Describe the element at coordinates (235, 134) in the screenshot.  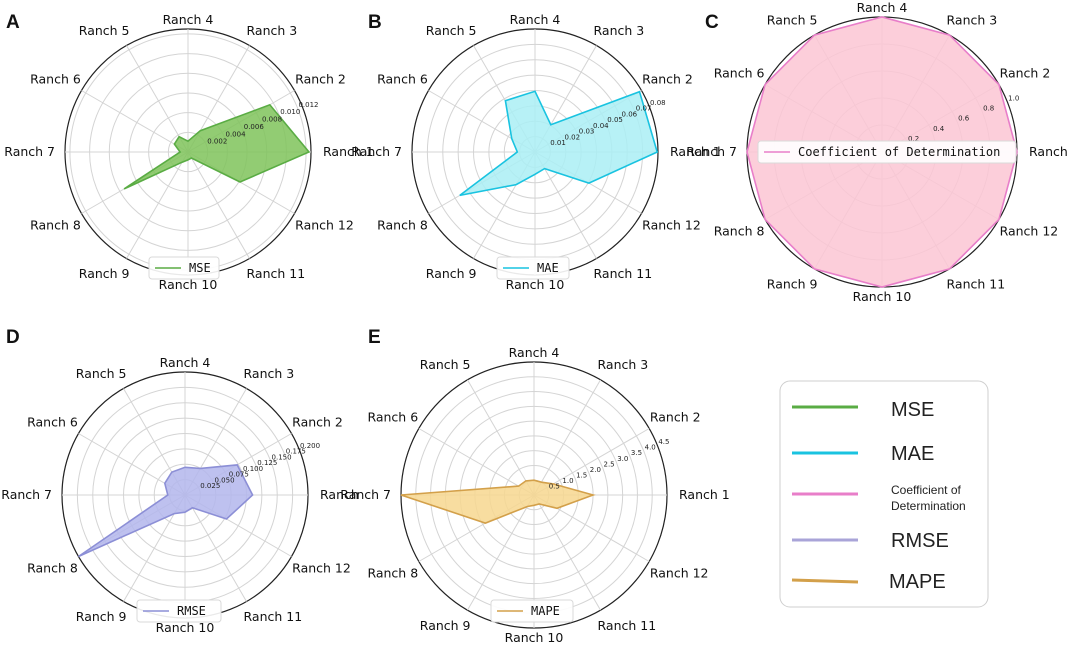
I see `radial-tick-label: 0.004` at that location.